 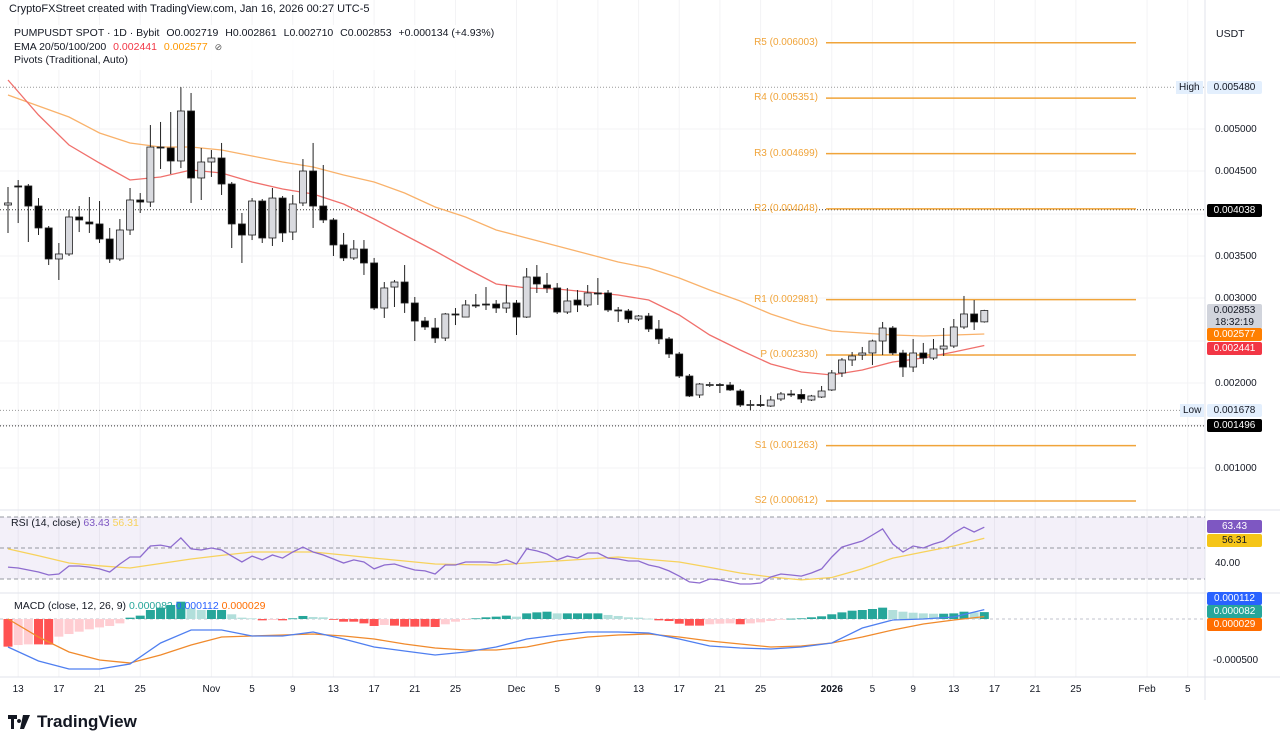 What do you see at coordinates (366, 33) in the screenshot?
I see `ohlc-close: C0.002853` at bounding box center [366, 33].